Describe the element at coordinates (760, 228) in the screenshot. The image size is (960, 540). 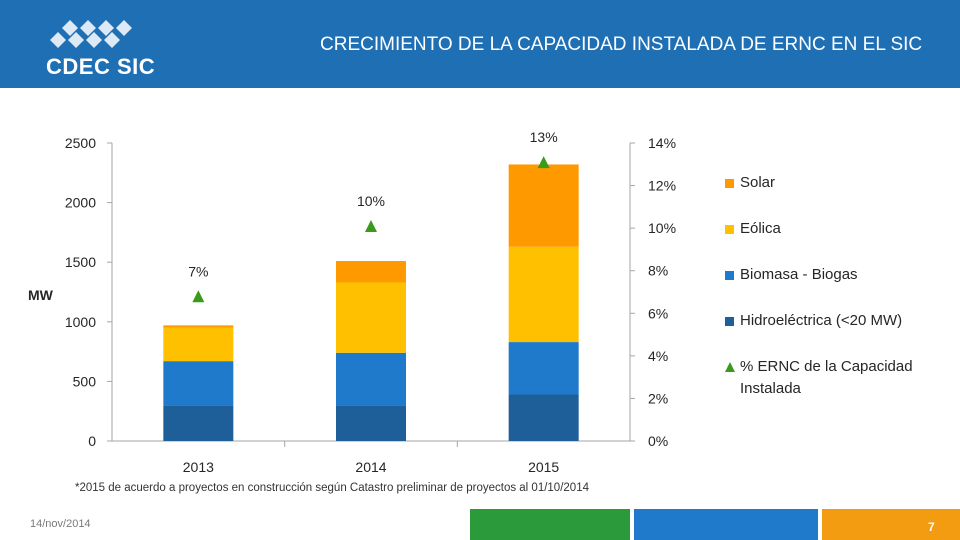
I see `legend-label: Eólica` at that location.